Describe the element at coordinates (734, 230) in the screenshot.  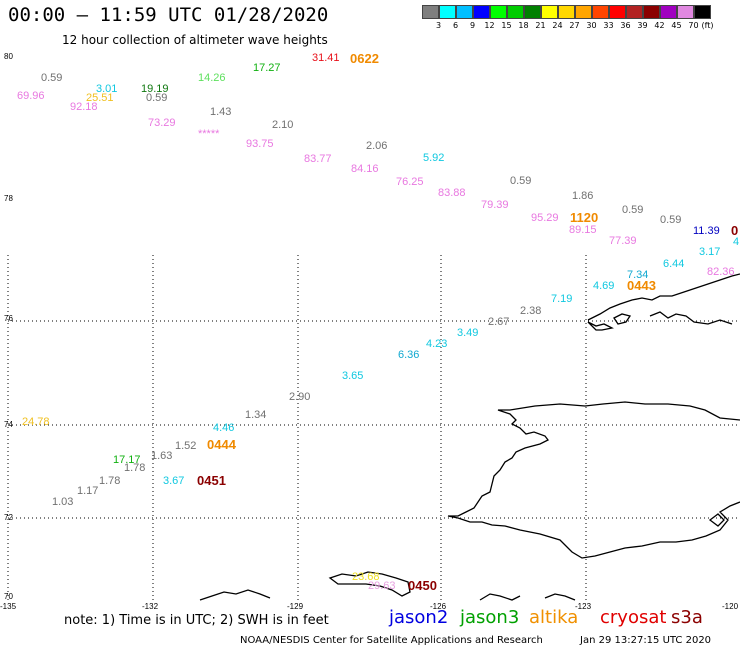
I see `pass-time-label: 0` at that location.